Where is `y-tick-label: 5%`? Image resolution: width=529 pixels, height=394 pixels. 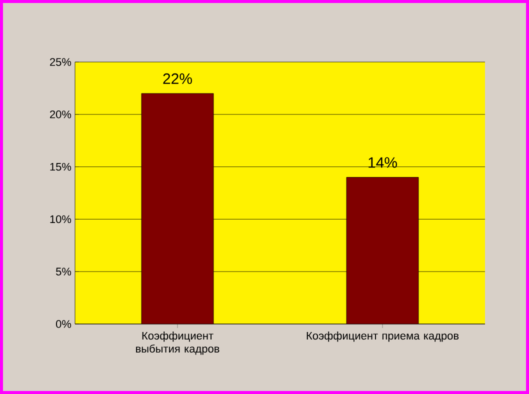 y-tick-label: 5% is located at coordinates (64, 272).